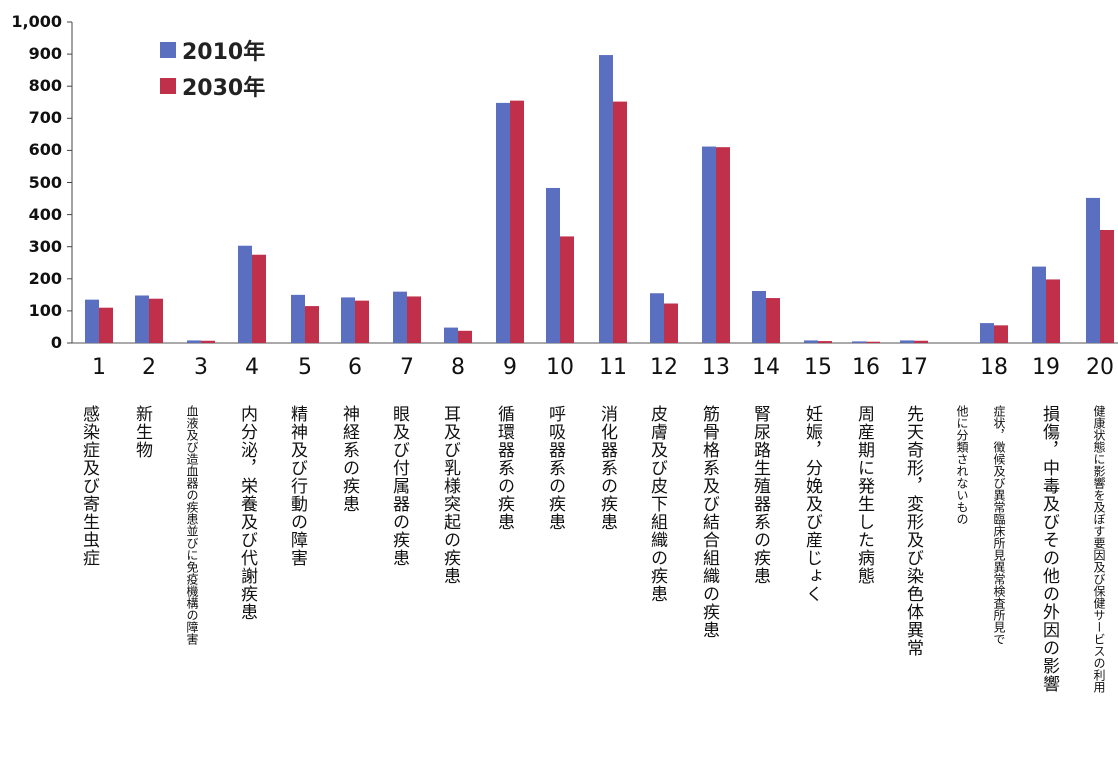  Describe the element at coordinates (192, 525) in the screenshot. I see `category-label: 血液及び造血器の疾患並びに免疫機構の障害` at that location.